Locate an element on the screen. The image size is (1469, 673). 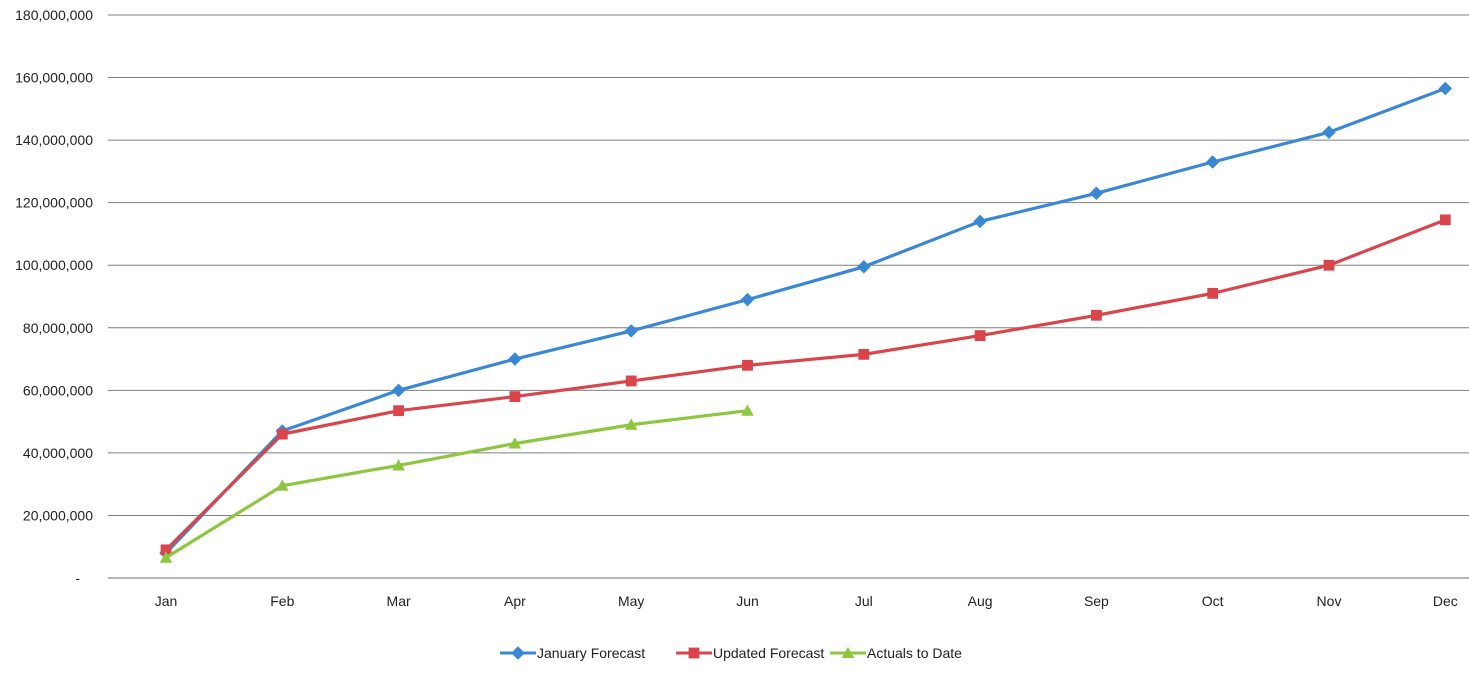
legend-label: Updated Forecast is located at coordinates (768, 653).